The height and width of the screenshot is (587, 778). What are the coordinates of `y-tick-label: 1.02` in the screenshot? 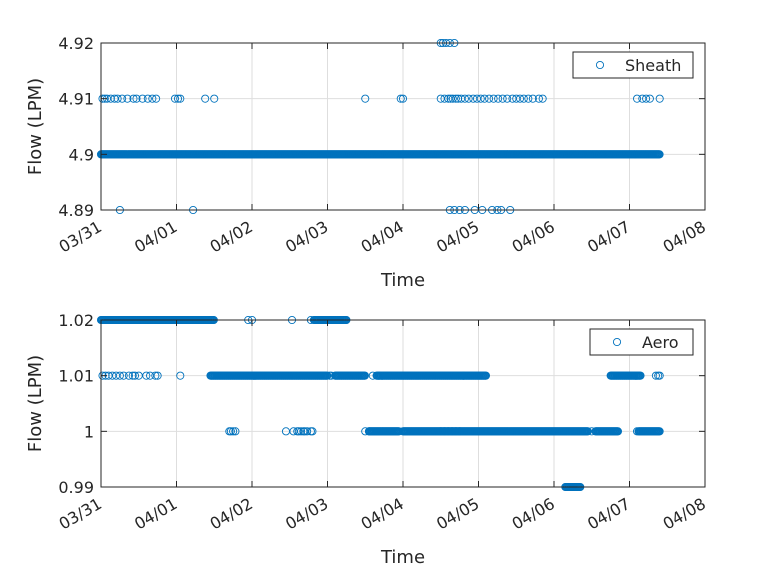 It's located at (76, 320).